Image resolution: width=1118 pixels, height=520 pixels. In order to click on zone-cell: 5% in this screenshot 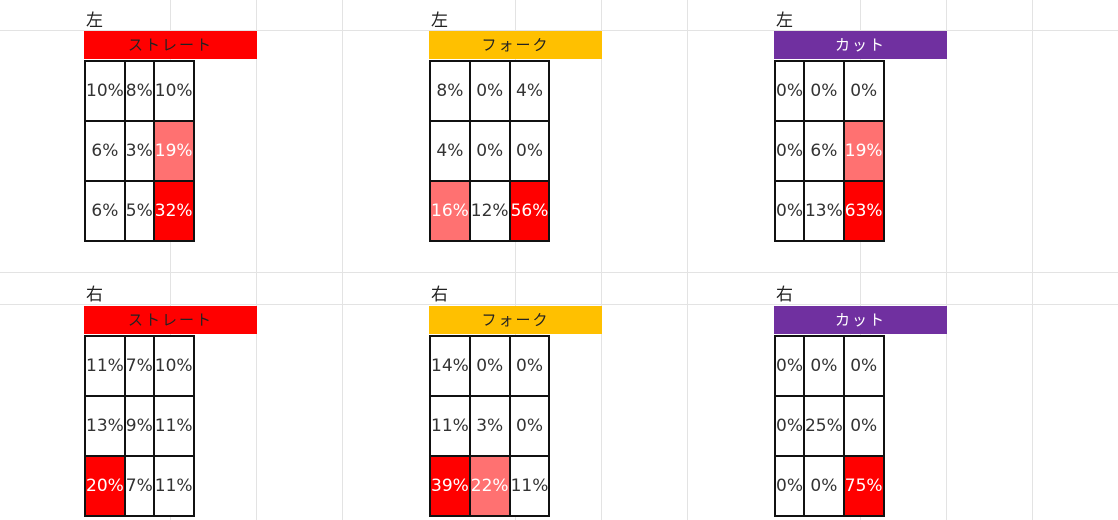, I will do `click(139, 211)`.